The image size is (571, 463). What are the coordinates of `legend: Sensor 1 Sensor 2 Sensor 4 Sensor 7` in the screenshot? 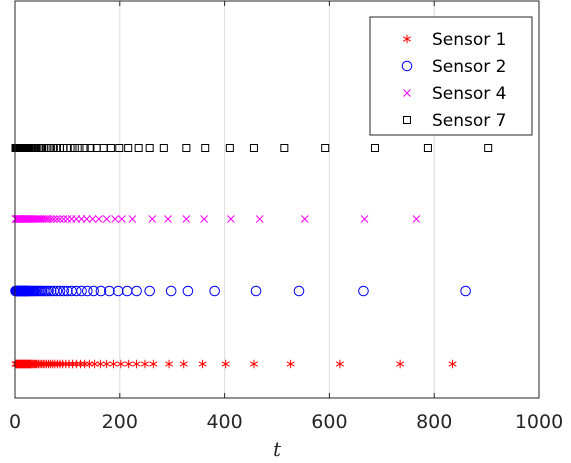 It's located at (451, 76).